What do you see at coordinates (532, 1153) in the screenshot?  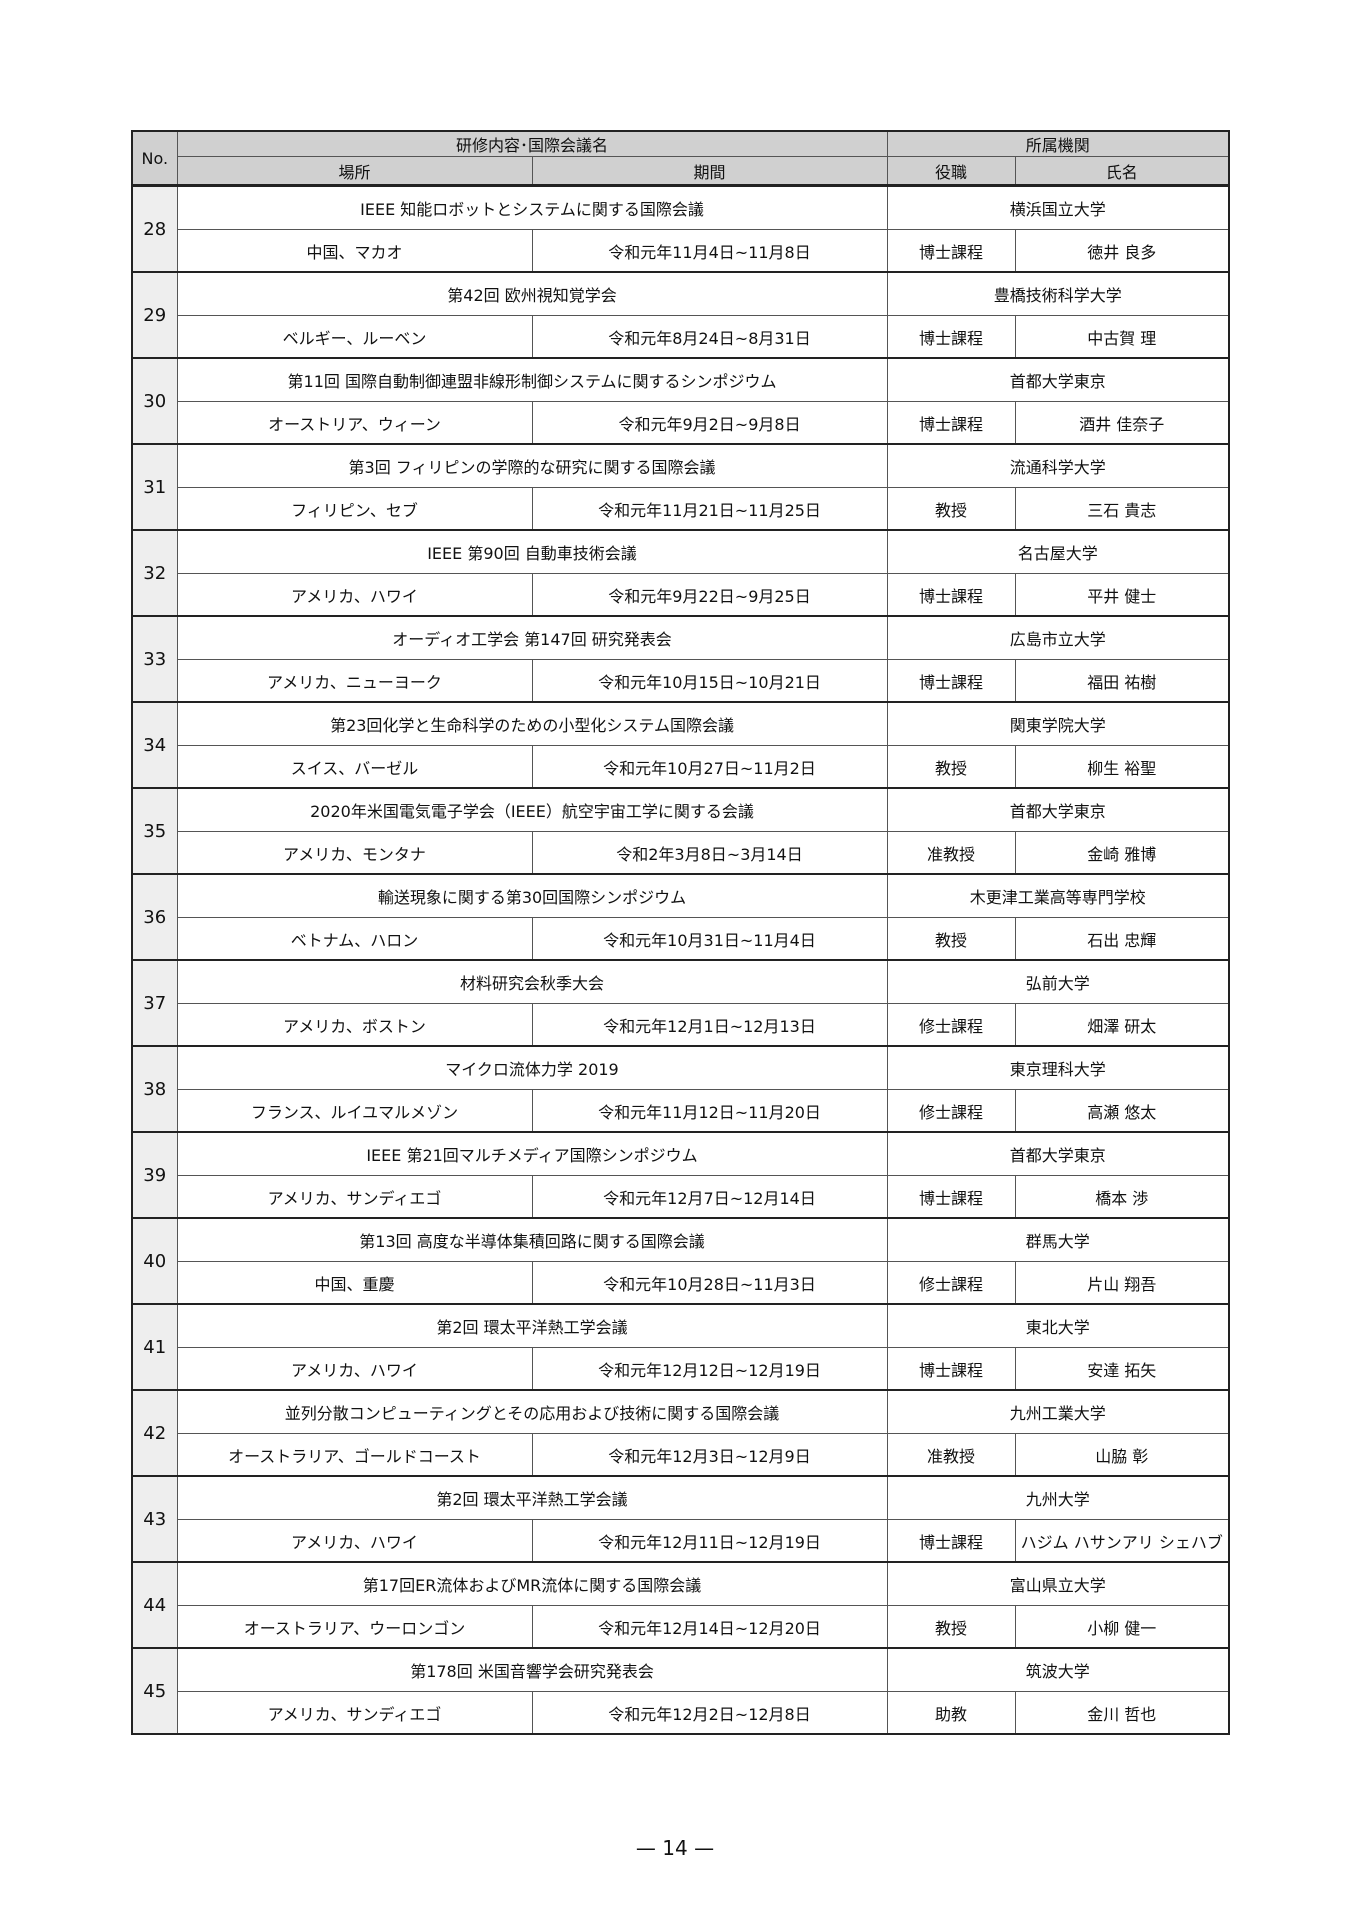 I see `conference-name: IEEE 第21回マルチメディア国際シンポジウム` at bounding box center [532, 1153].